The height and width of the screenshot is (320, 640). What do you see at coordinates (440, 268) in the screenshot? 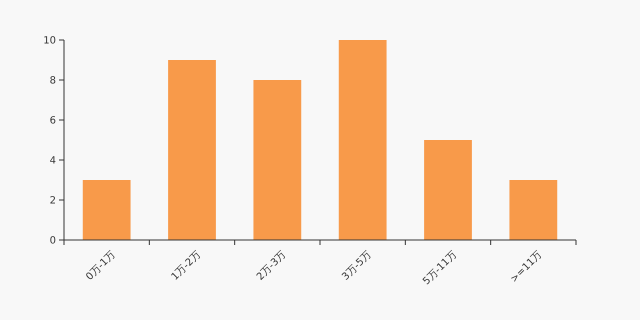
I see `x-tick-label: 5万-11万` at bounding box center [440, 268].